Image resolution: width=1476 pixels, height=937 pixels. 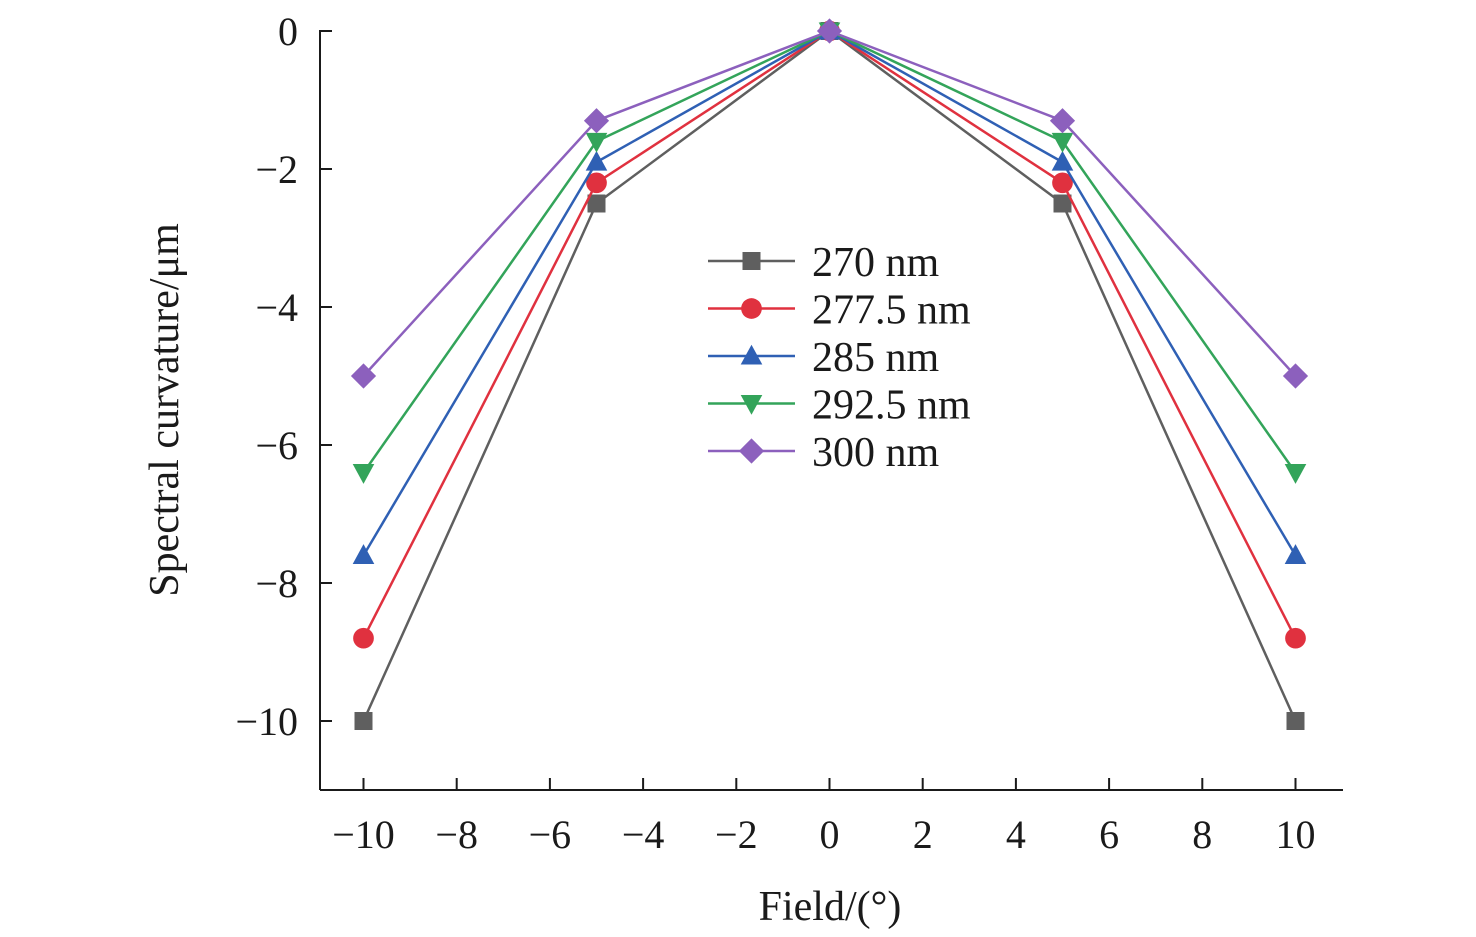 I want to click on y-tick-label: −10, so click(x=266, y=721).